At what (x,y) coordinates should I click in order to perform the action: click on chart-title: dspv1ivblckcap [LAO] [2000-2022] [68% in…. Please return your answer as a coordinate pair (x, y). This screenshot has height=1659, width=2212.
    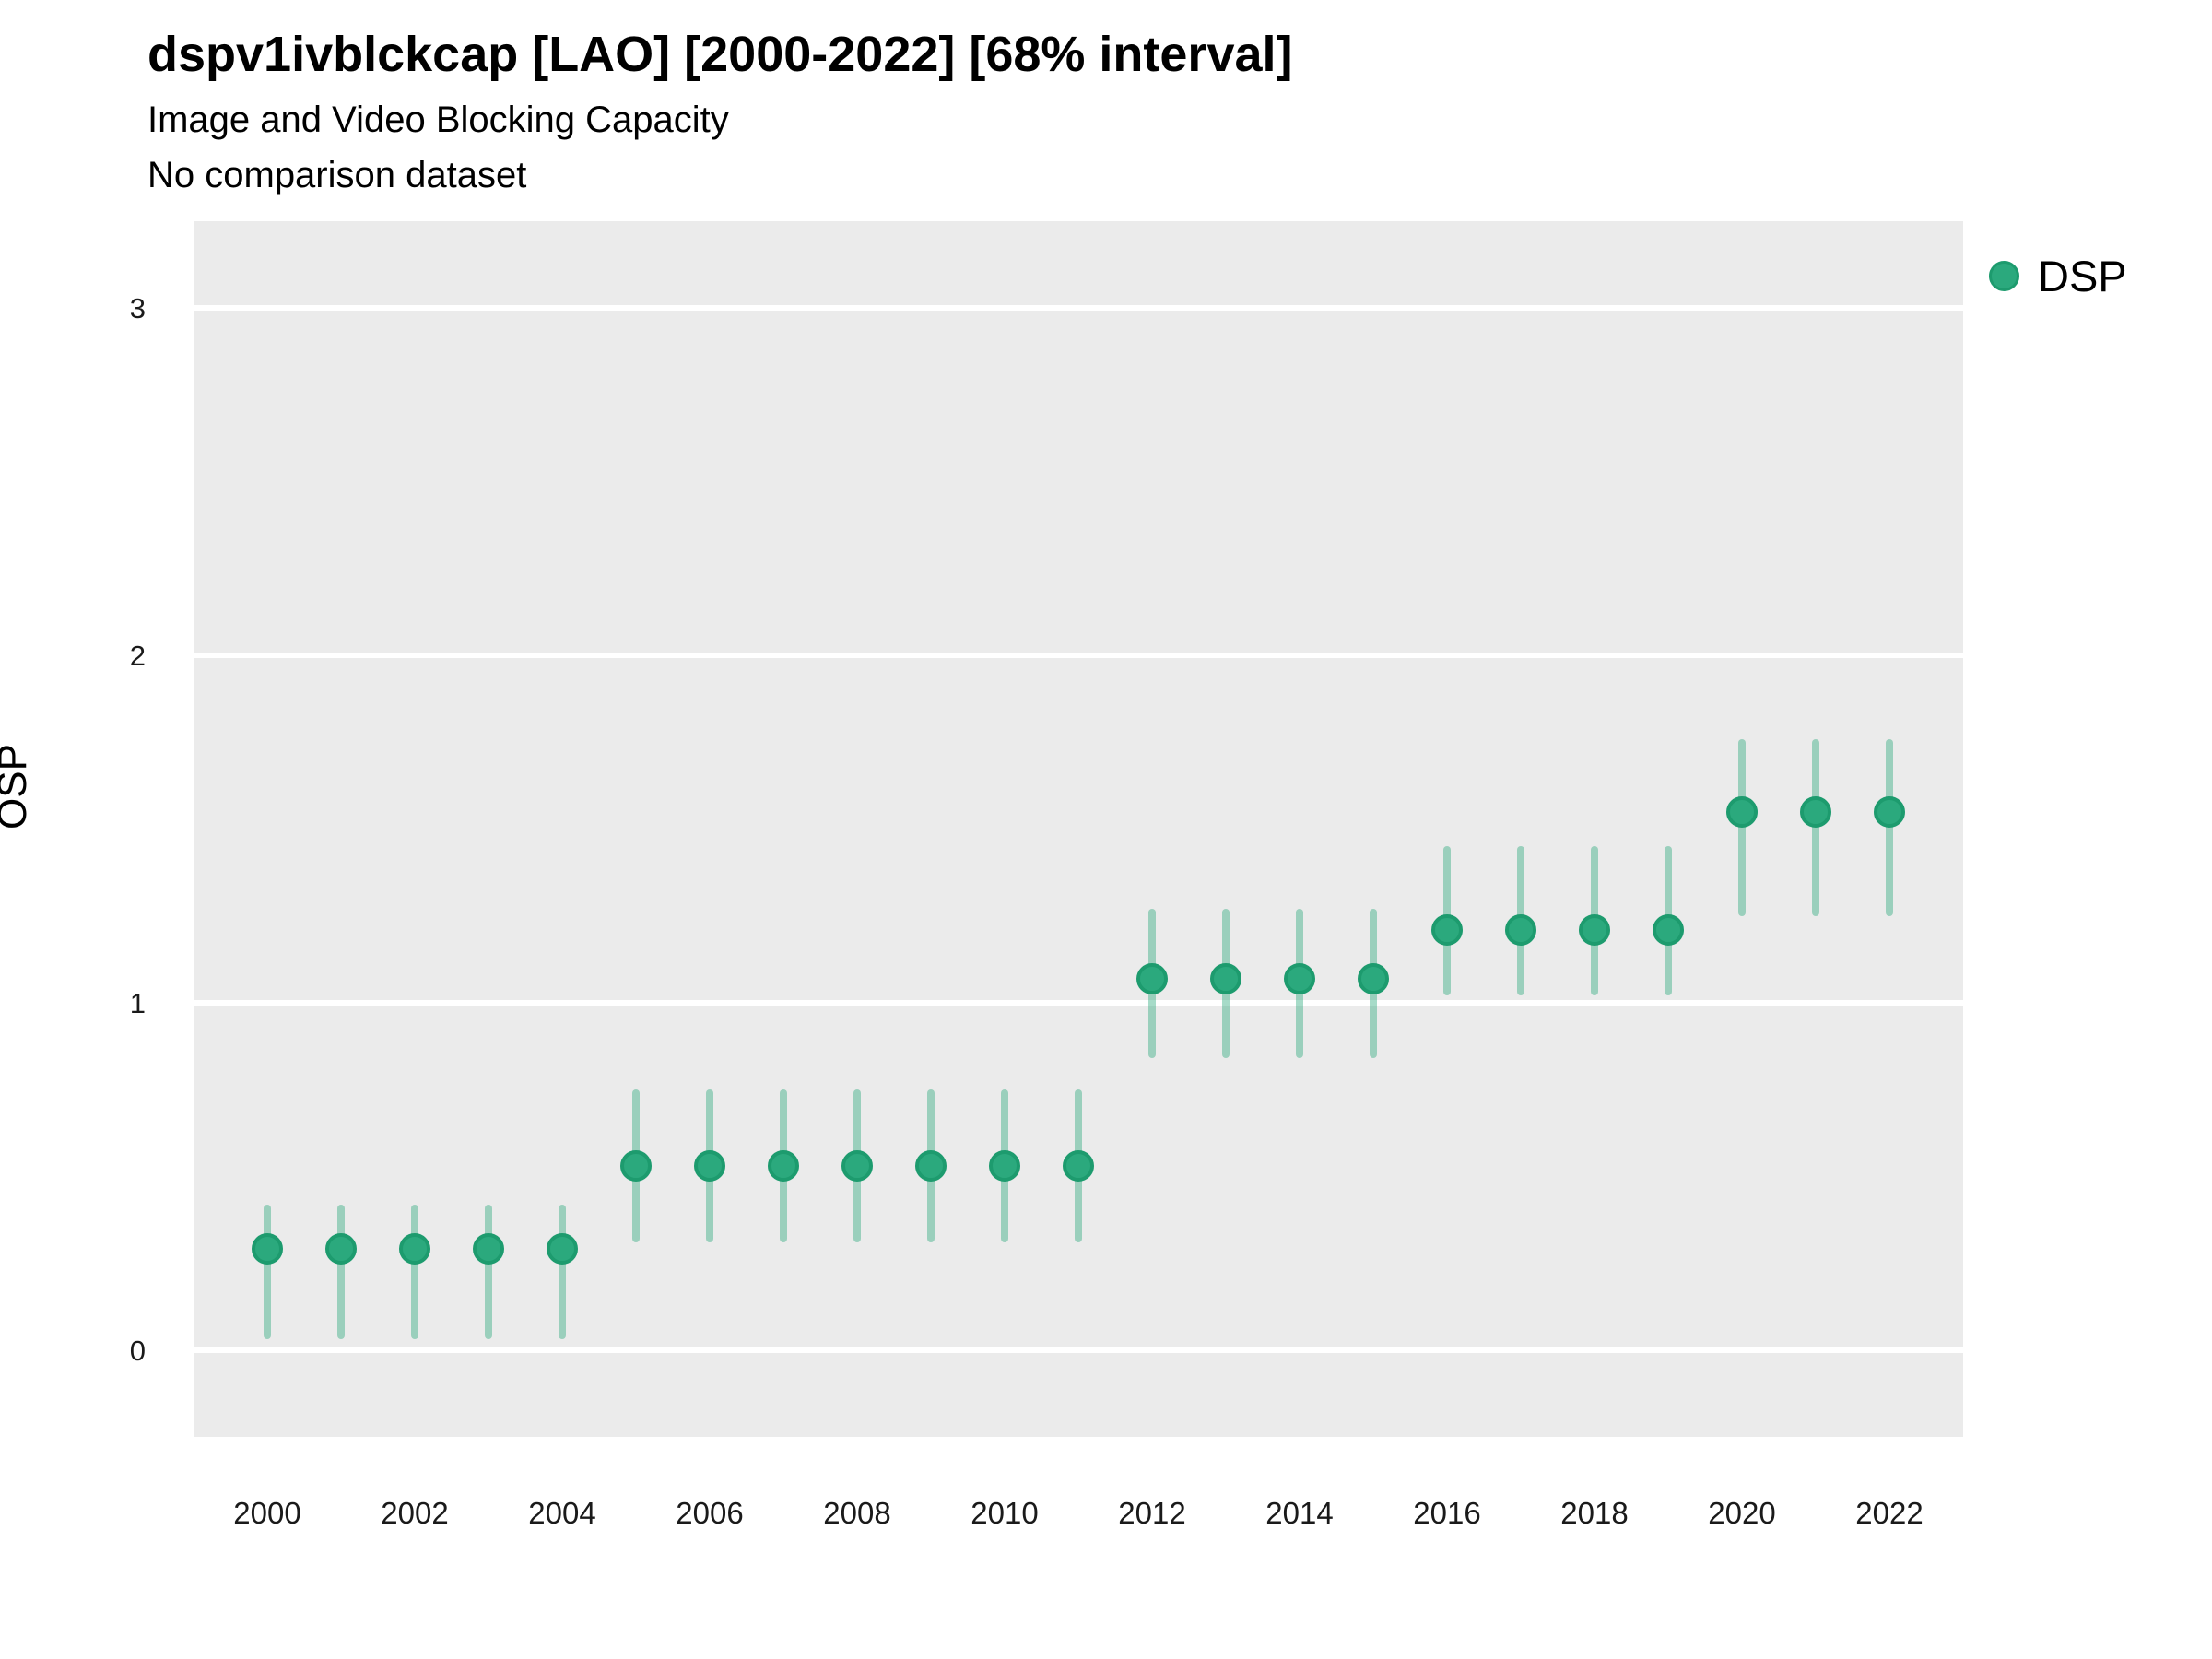
    Looking at the image, I should click on (720, 54).